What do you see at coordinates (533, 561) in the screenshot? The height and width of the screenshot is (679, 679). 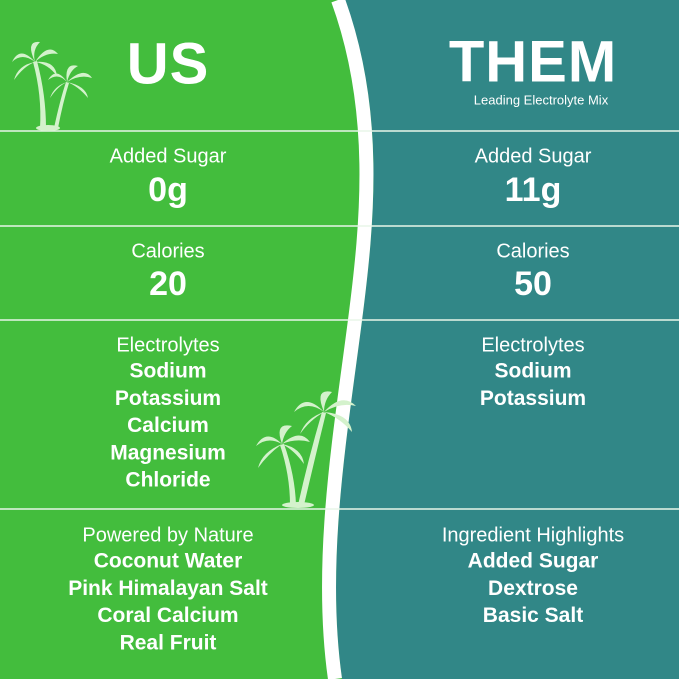 I see `row-item: Added Sugar` at bounding box center [533, 561].